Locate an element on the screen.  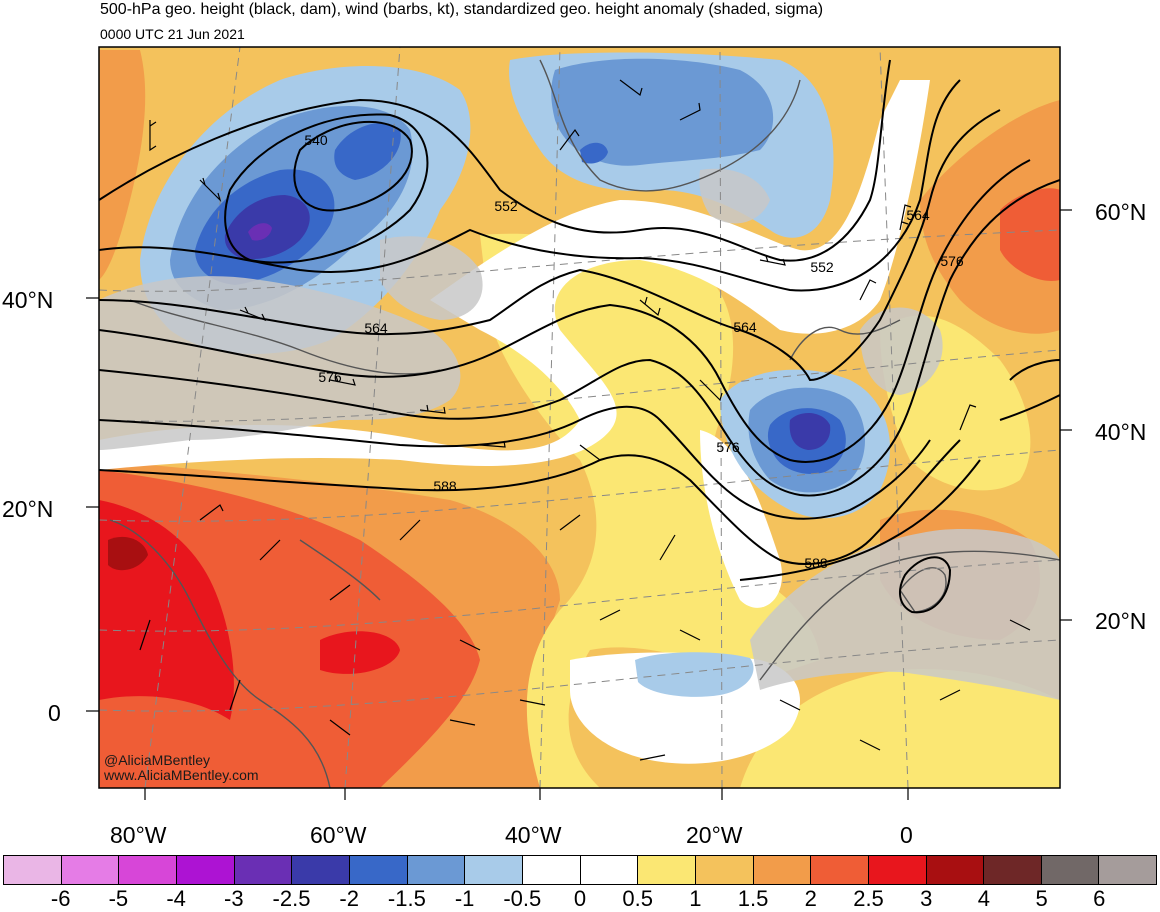
anomaly-orange-europe is located at coordinates (990, 217).